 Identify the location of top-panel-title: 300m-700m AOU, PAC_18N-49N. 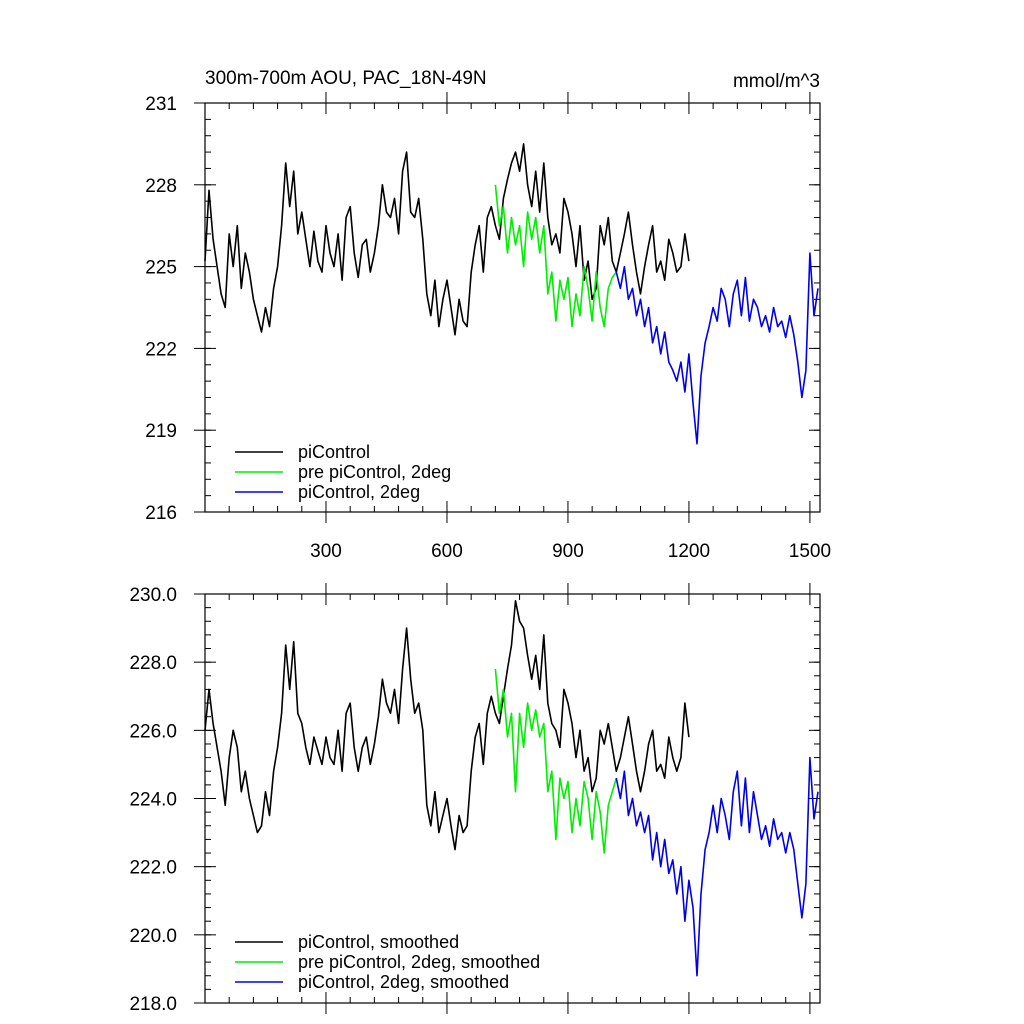
(346, 78).